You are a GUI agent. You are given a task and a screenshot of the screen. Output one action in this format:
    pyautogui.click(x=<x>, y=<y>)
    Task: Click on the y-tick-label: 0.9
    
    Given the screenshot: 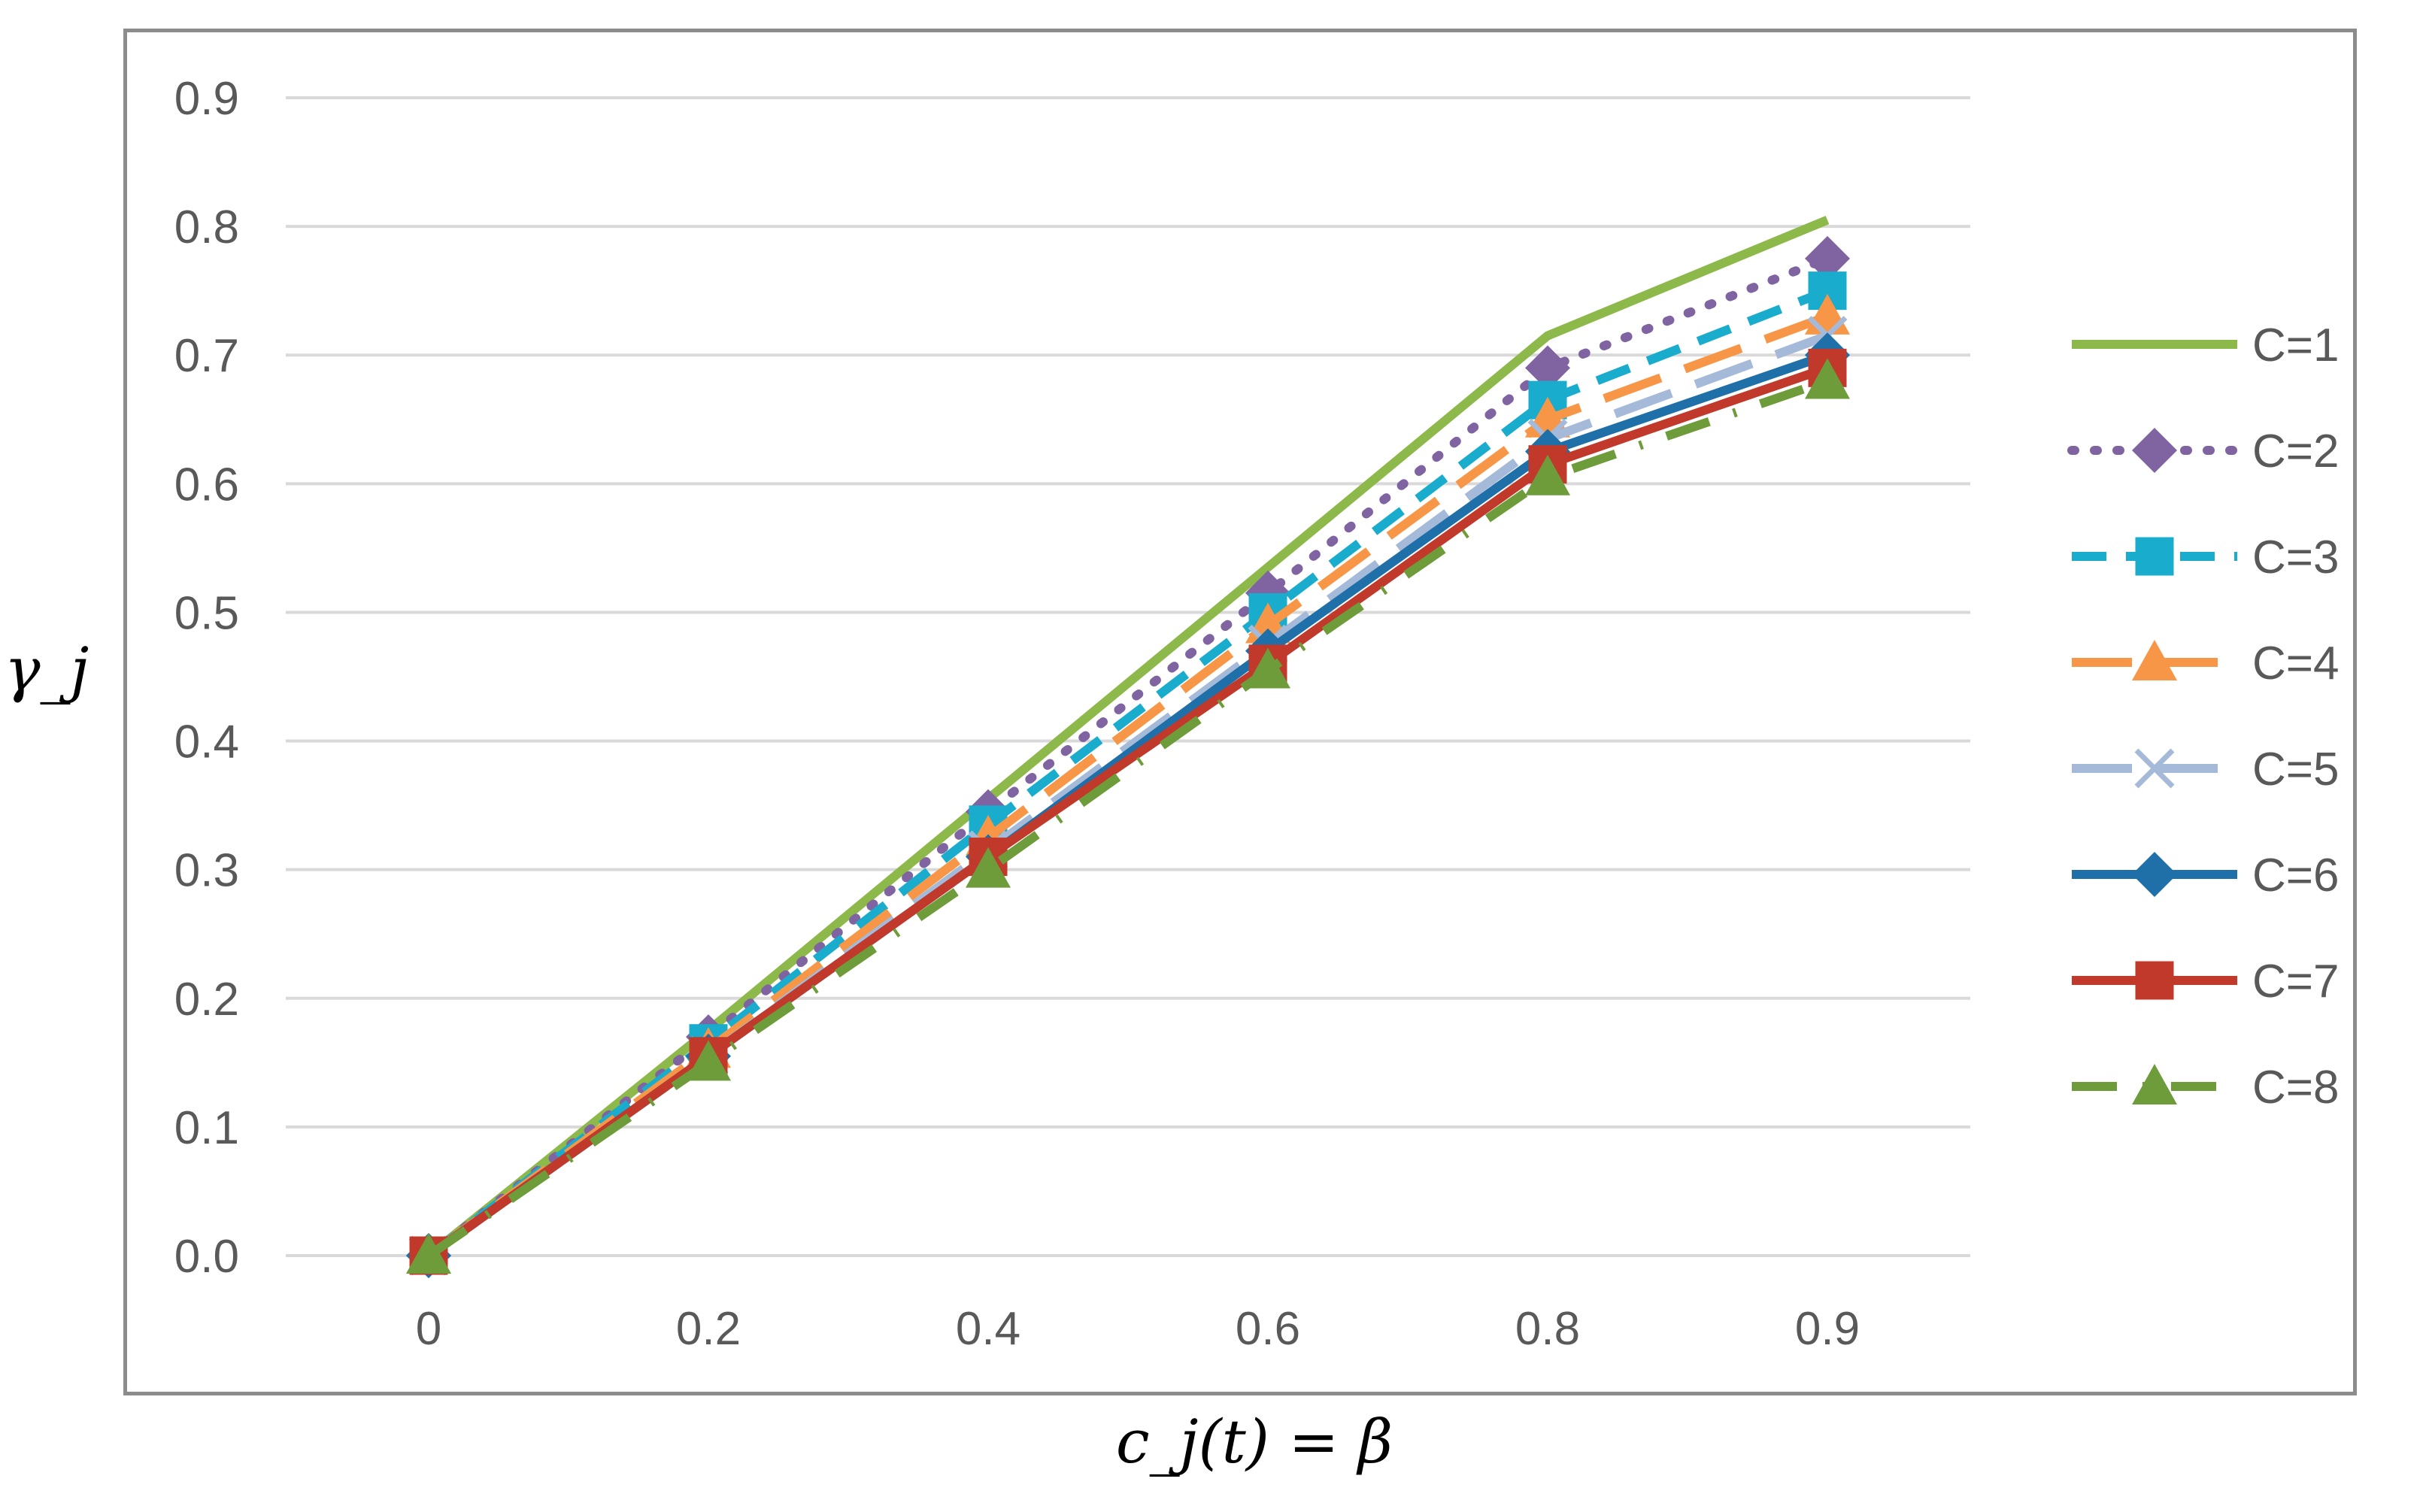 What is the action you would take?
    pyautogui.click(x=207, y=99)
    